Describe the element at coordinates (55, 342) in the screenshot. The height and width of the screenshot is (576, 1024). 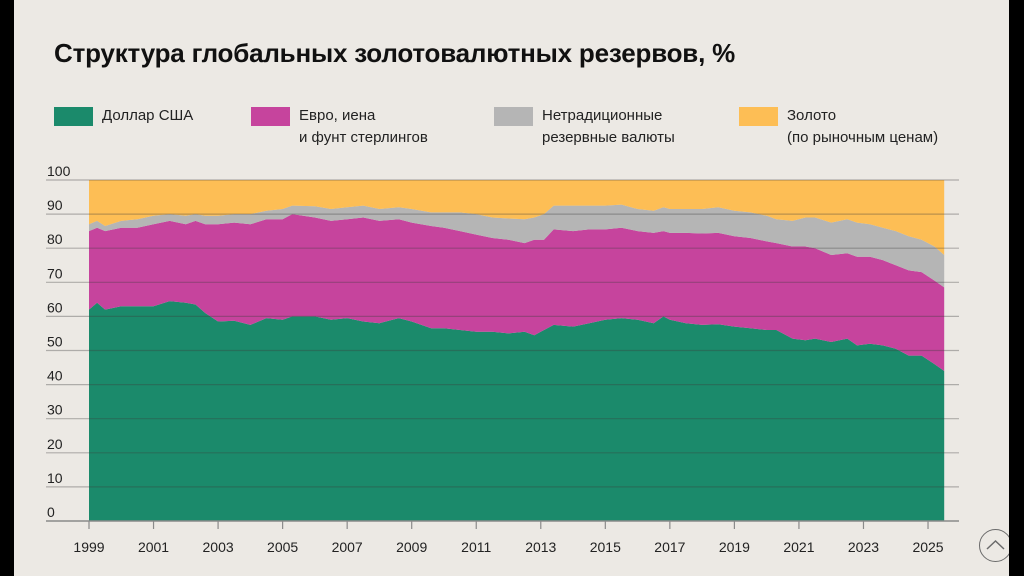
I see `y-tick-label: 50` at that location.